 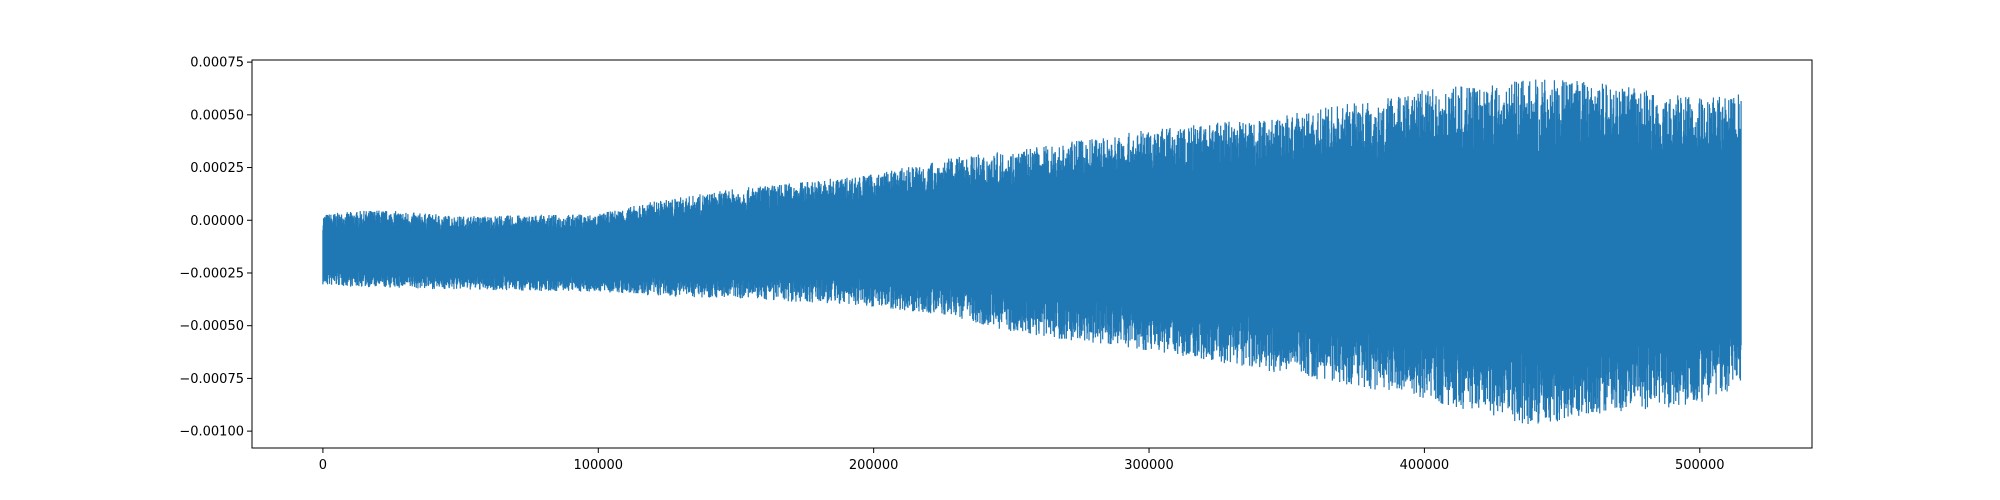 What do you see at coordinates (217, 168) in the screenshot?
I see `y-tick-label: 0.00025` at bounding box center [217, 168].